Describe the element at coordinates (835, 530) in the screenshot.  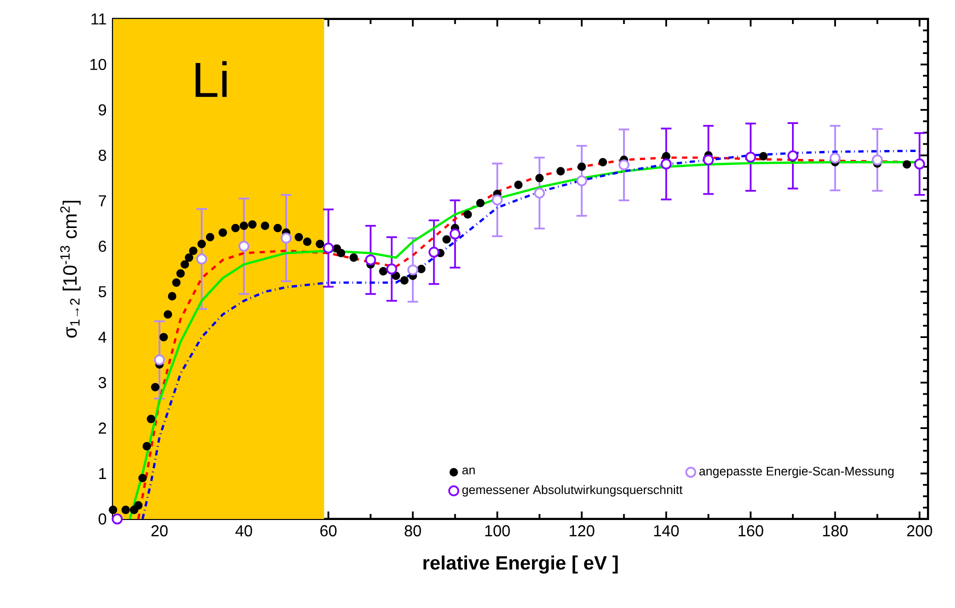
I see `x-tick-label: 180` at that location.